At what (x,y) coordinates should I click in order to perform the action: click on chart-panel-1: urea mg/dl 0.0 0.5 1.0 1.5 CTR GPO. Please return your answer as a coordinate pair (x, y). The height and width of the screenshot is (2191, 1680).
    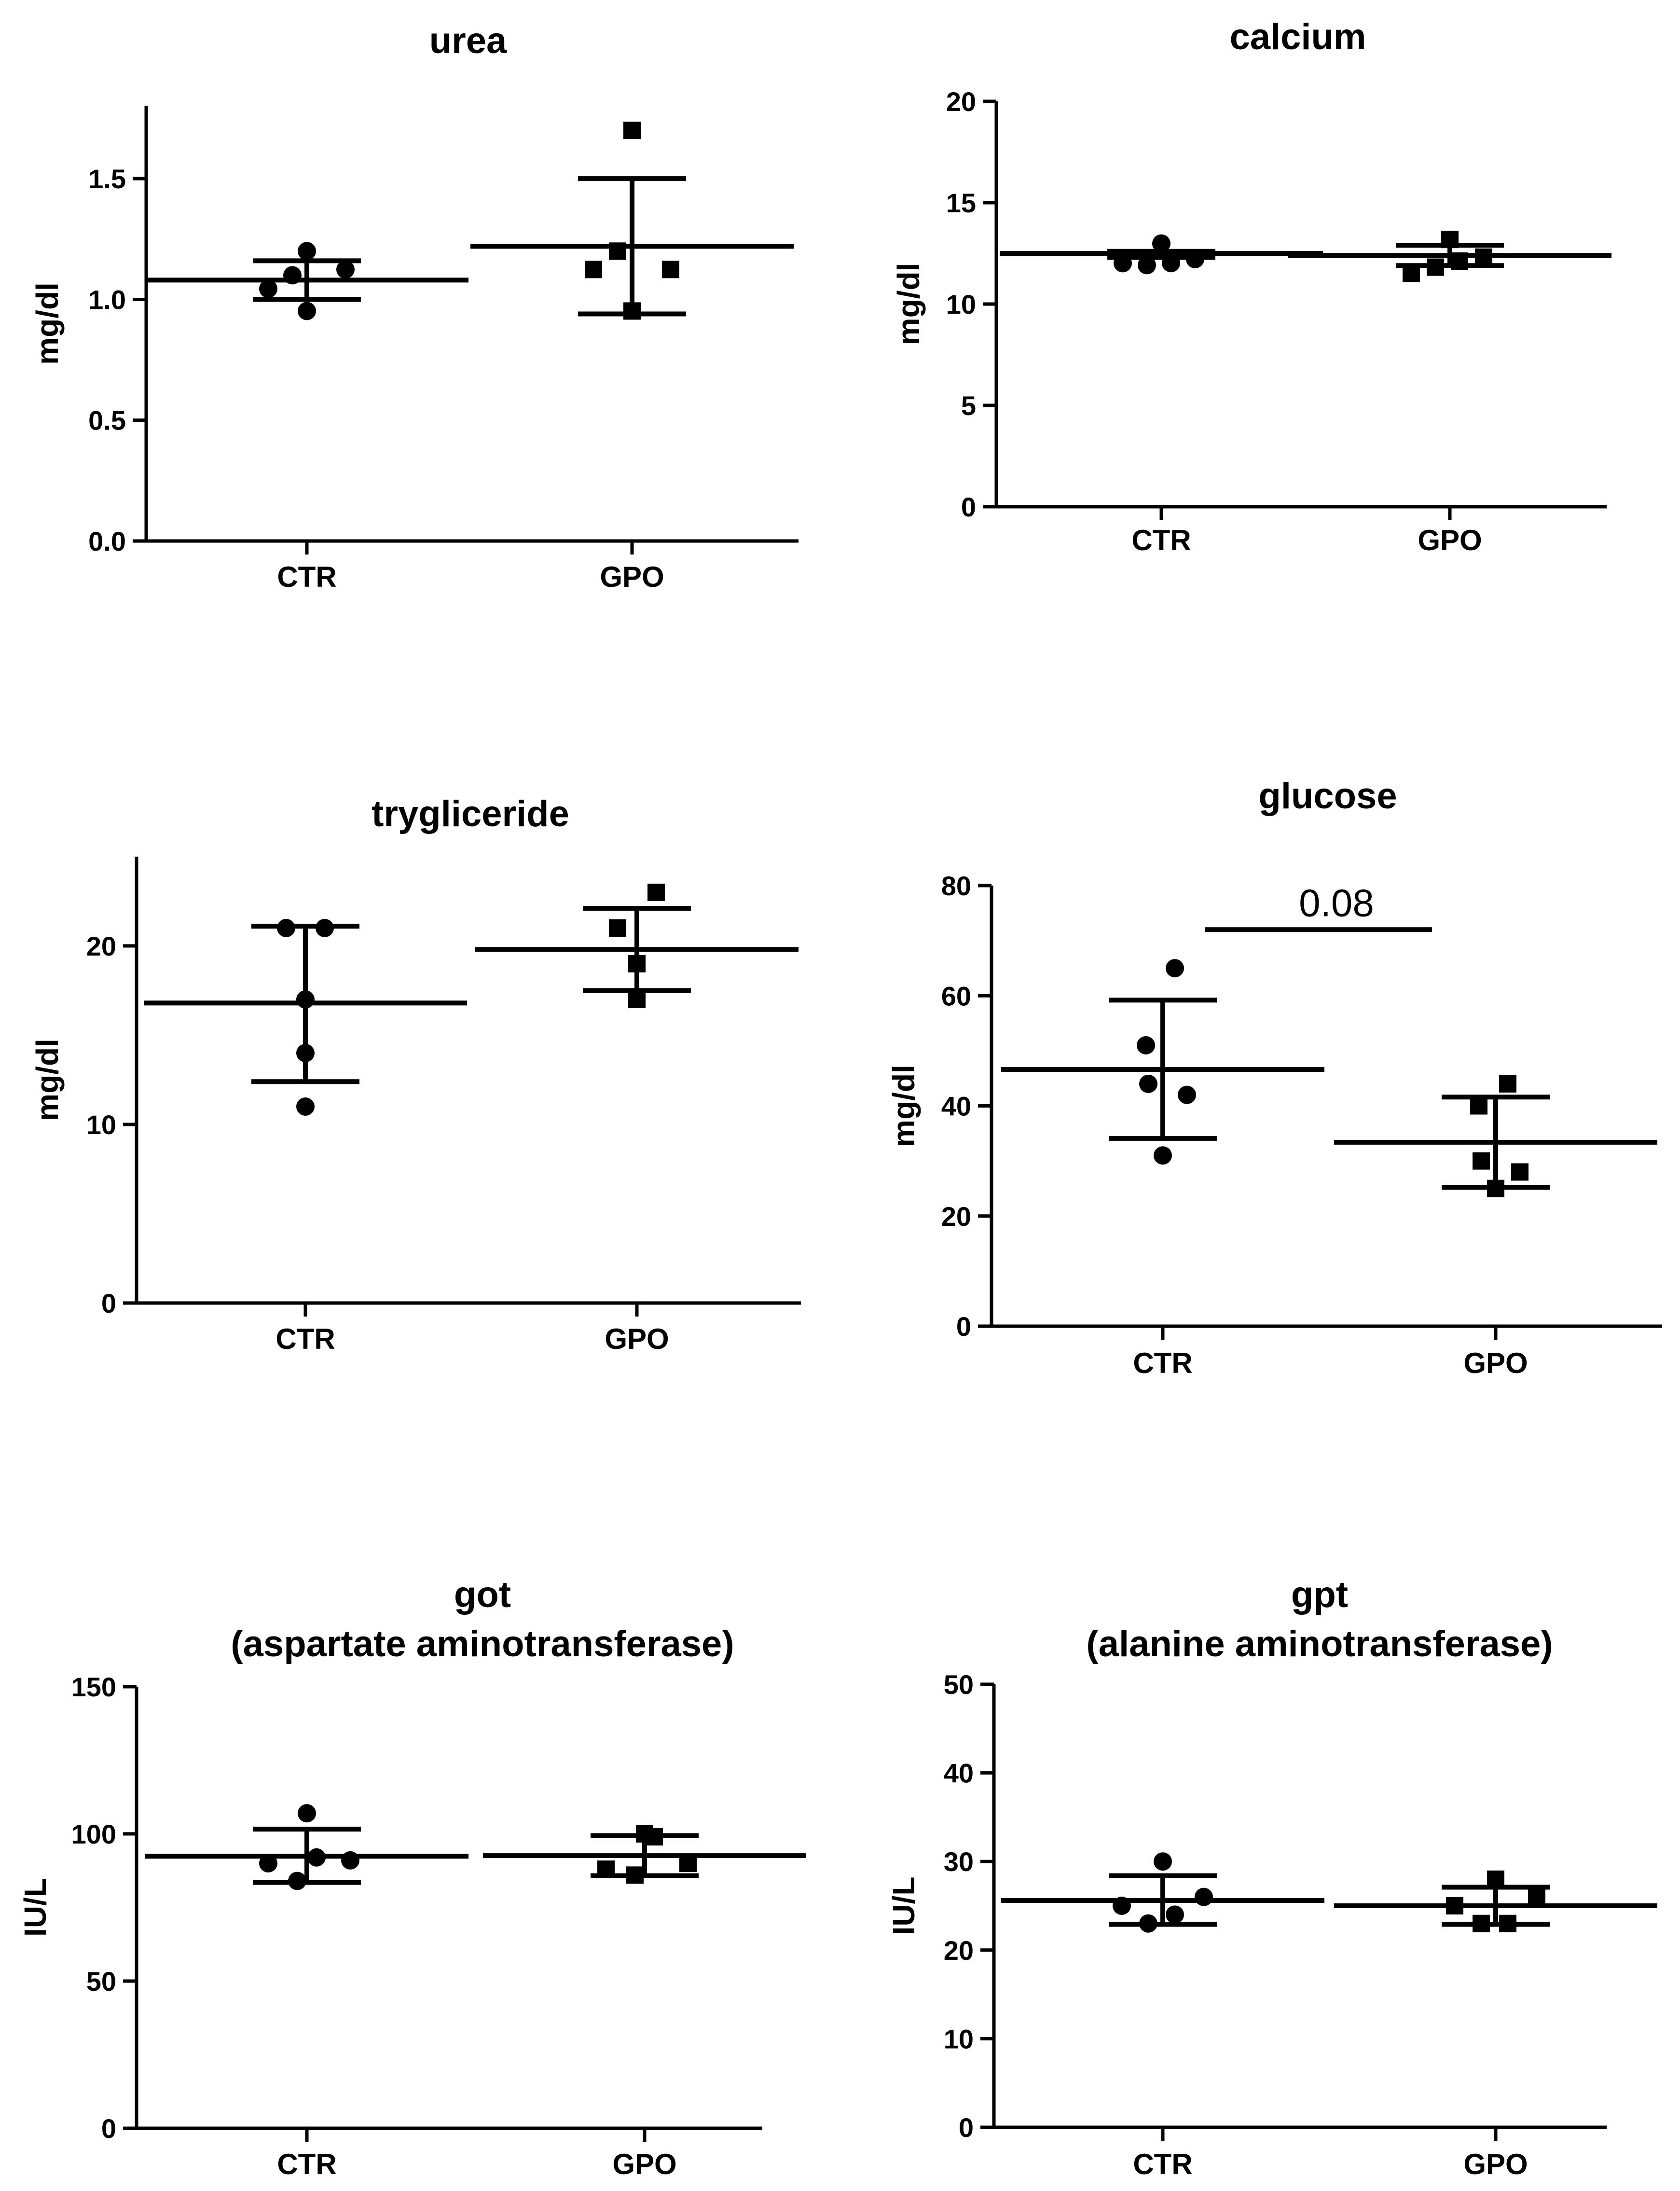
    Looking at the image, I should click on (415, 306).